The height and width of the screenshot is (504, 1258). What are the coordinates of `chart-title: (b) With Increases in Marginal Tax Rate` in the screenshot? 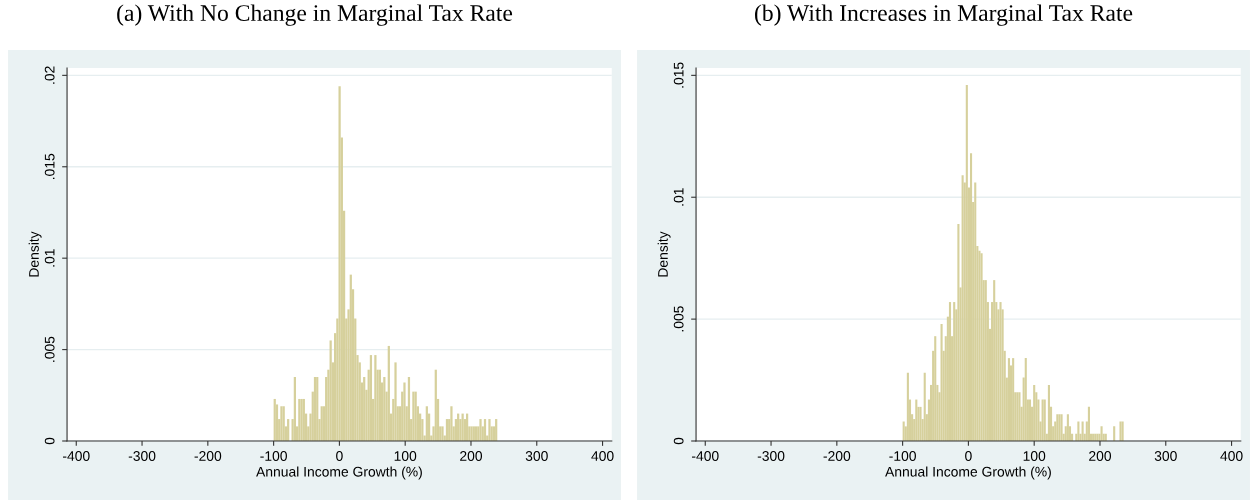 It's located at (944, 15).